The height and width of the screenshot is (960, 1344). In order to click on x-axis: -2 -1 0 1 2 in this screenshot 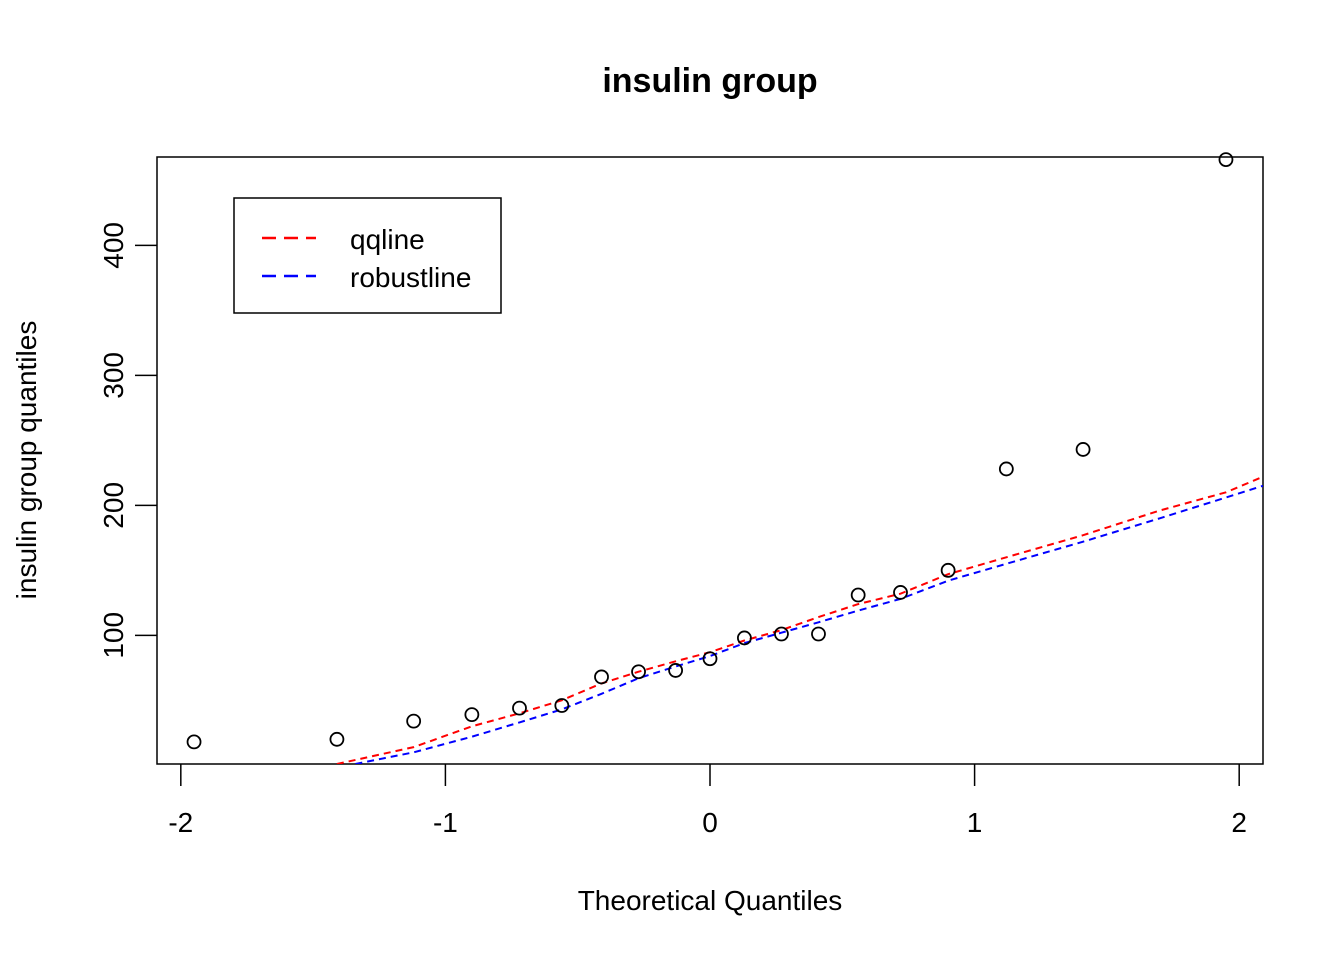, I will do `click(707, 801)`.